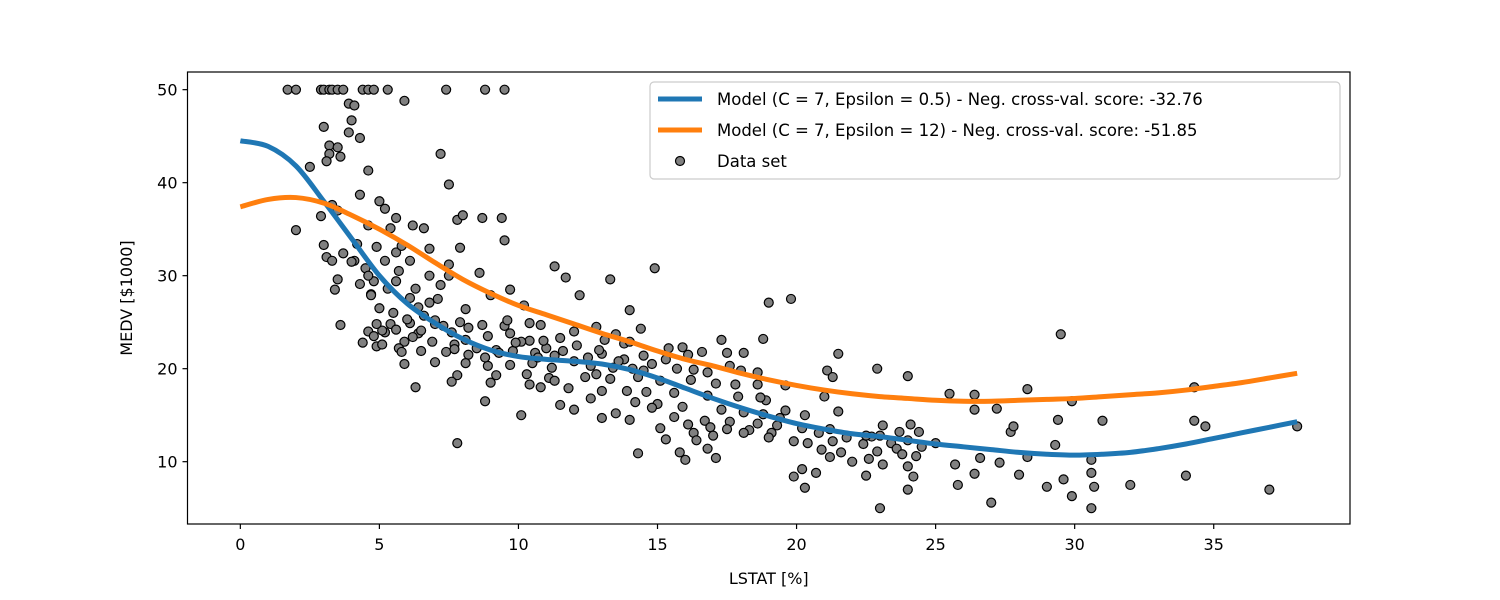 This screenshot has width=1500, height=600. Describe the element at coordinates (167, 369) in the screenshot. I see `y-tick-label: 20` at that location.